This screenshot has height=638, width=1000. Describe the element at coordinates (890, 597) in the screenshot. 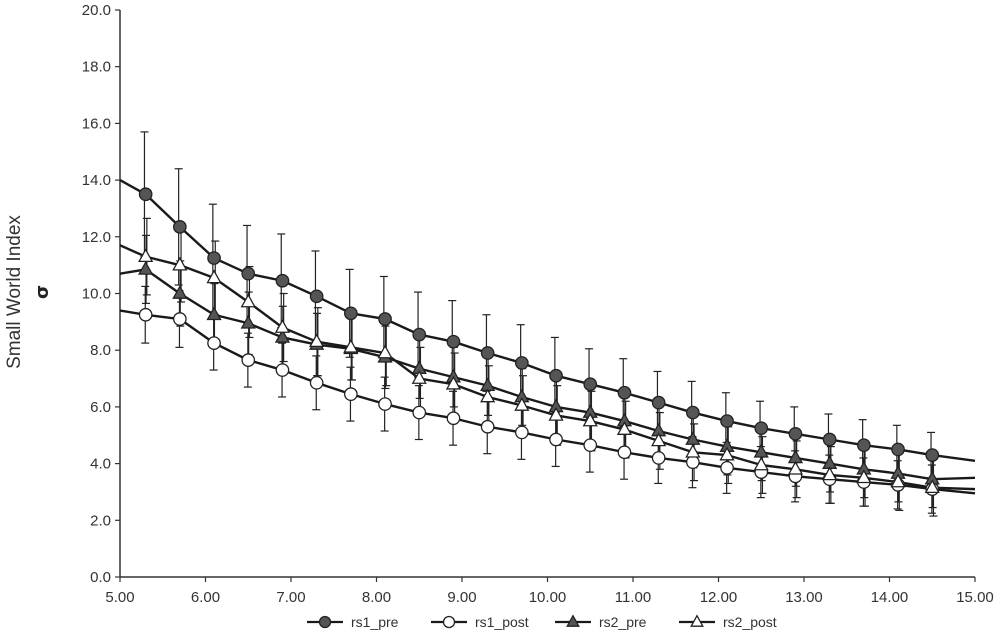

I see `x-tick-label: 14.00` at that location.